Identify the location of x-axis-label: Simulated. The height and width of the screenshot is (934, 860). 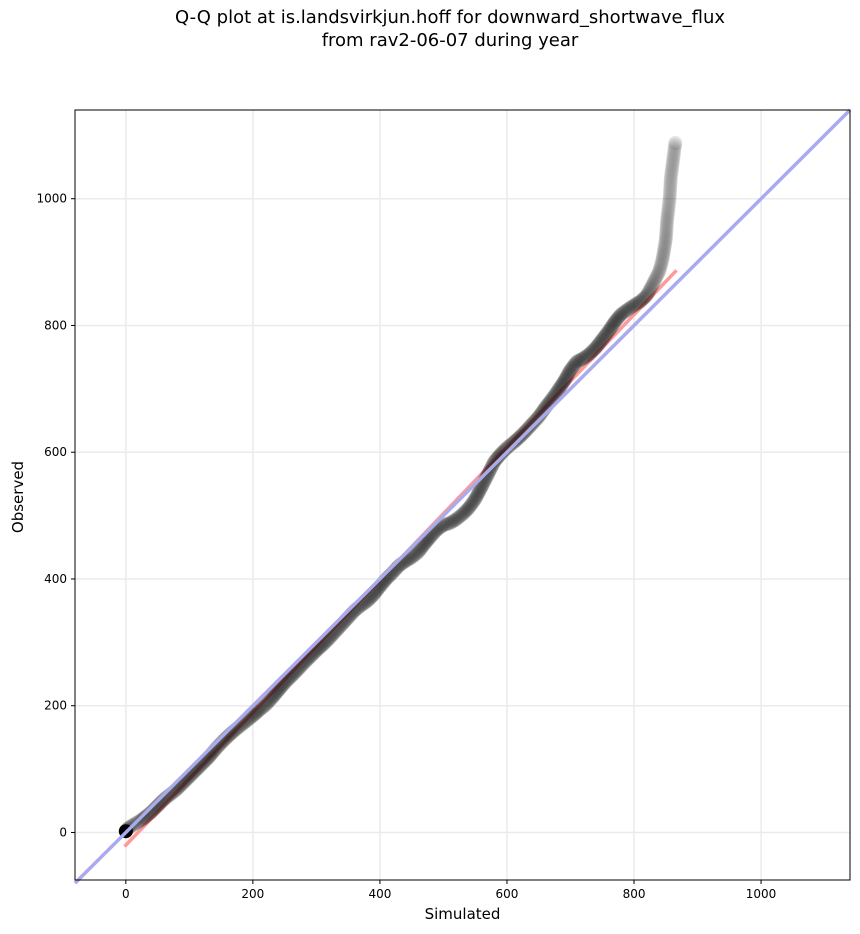
(462, 914).